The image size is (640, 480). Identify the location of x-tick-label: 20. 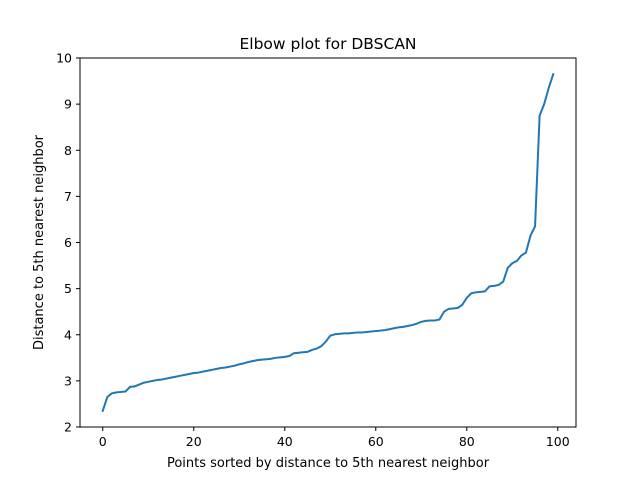
(194, 441).